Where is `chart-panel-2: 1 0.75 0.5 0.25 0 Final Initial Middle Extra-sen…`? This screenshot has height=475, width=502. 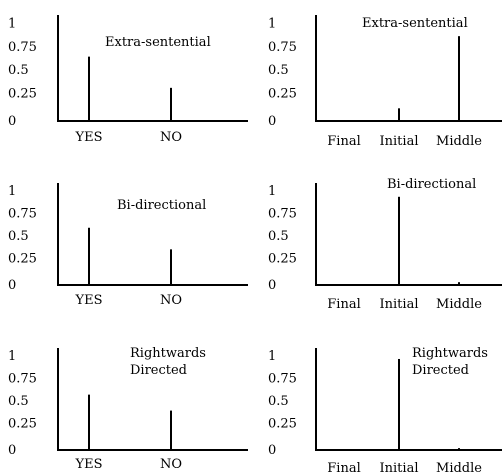
chart-panel-2: 1 0.75 0.5 0.25 0 Final Initial Middle Extra-sen… is located at coordinates (385, 82).